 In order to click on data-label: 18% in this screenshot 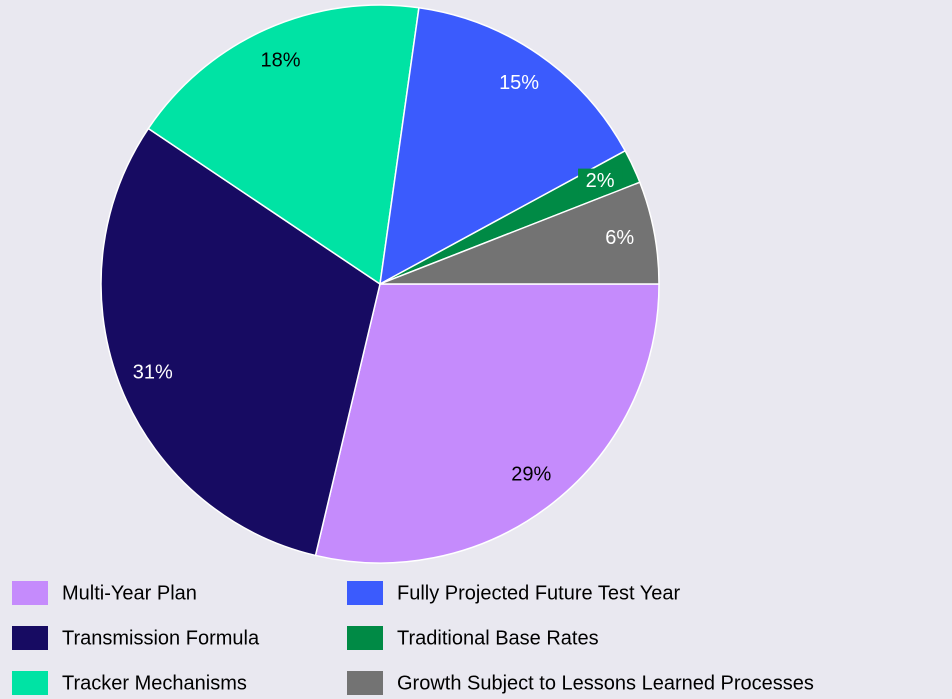, I will do `click(281, 60)`.